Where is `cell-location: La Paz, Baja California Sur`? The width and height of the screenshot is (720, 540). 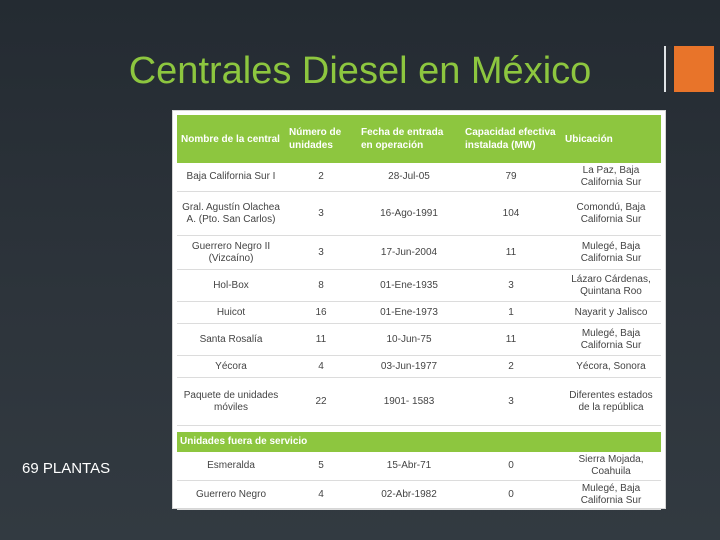 cell-location: La Paz, Baja California Sur is located at coordinates (611, 177).